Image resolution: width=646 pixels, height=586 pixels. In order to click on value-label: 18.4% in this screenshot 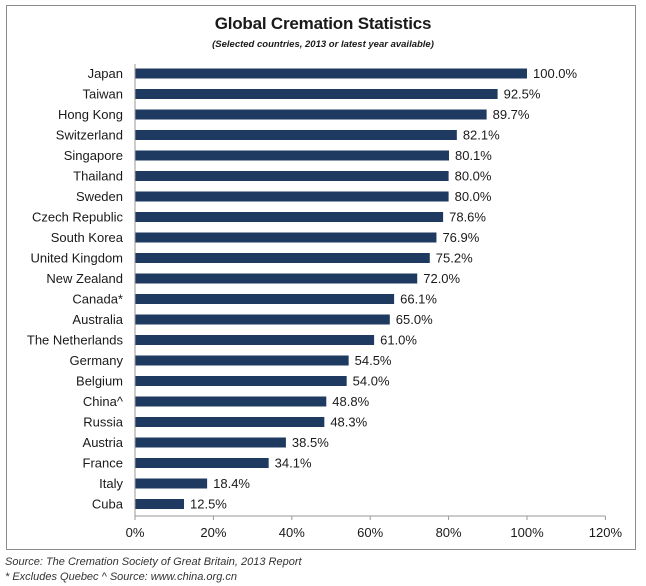, I will do `click(231, 483)`.